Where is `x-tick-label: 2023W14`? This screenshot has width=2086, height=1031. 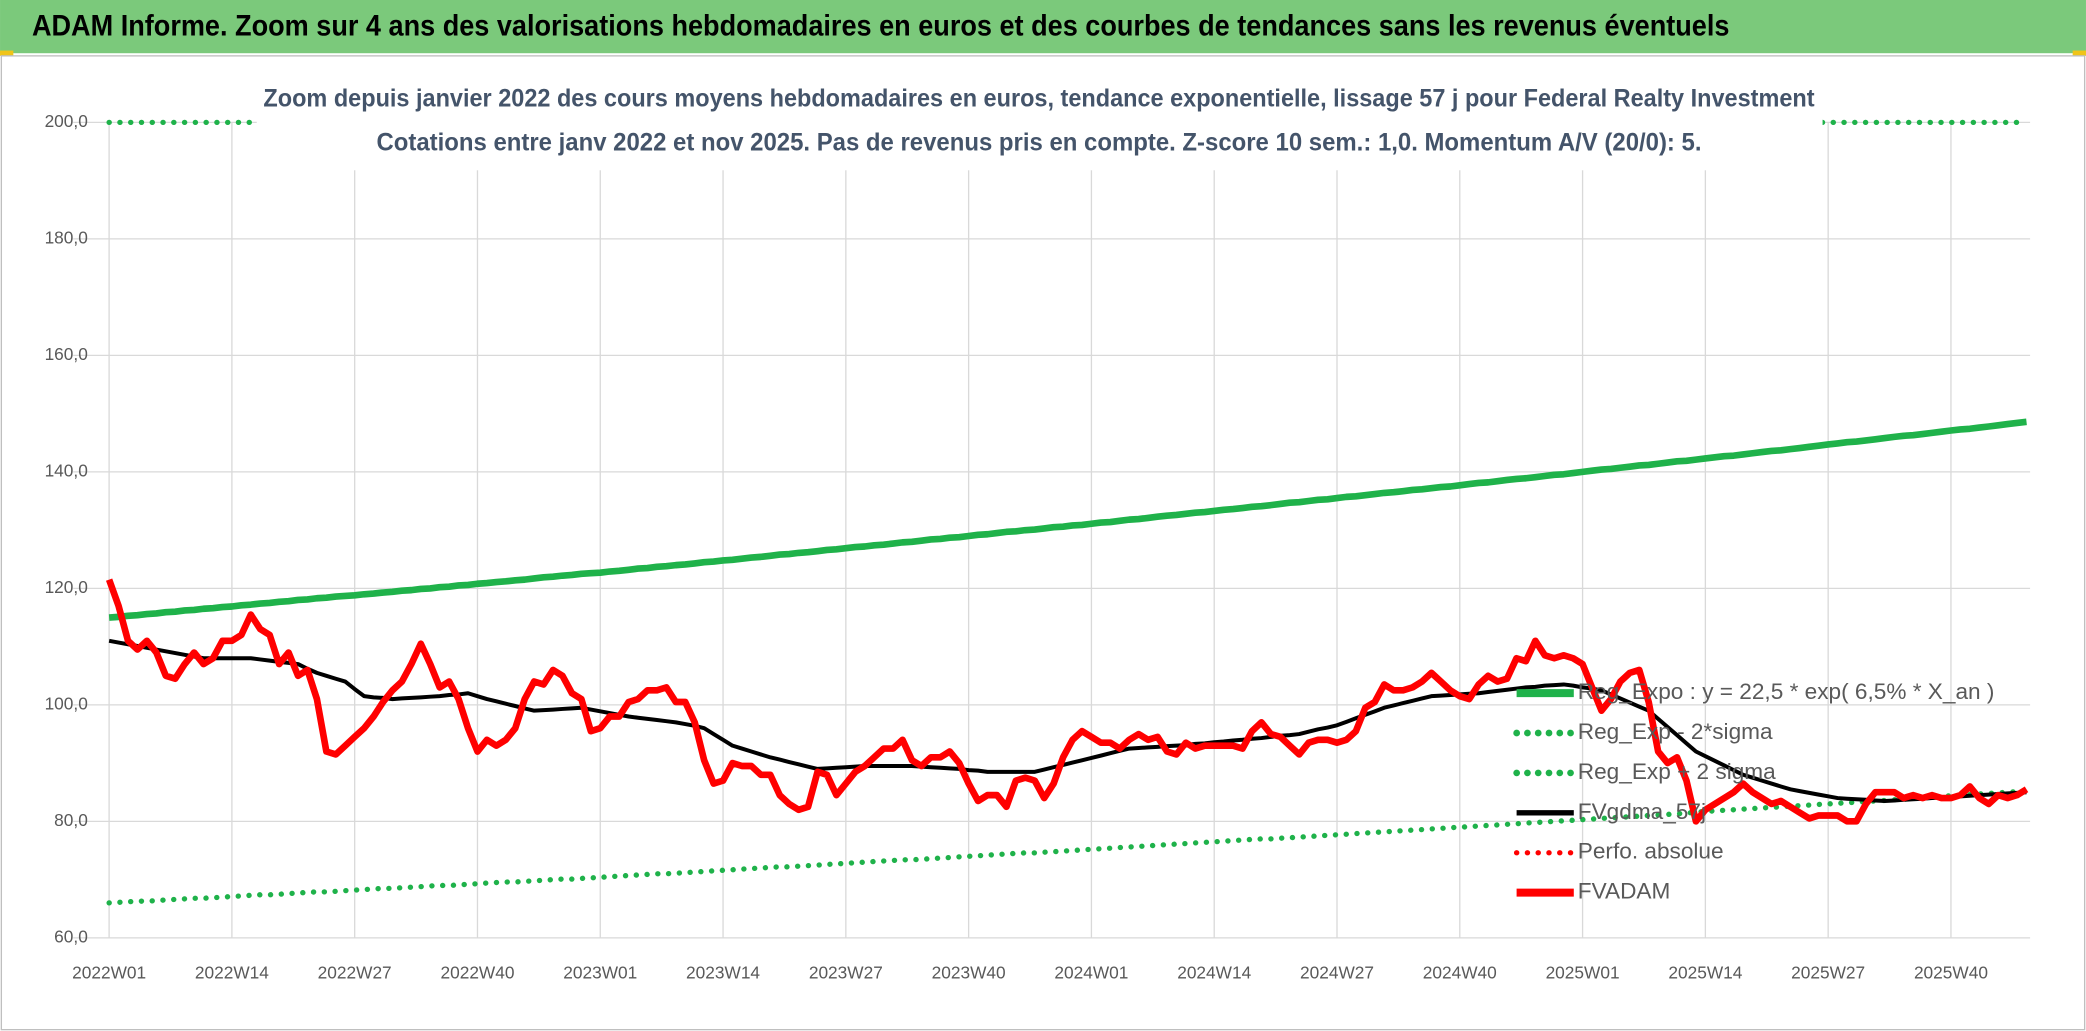
x-tick-label: 2023W14 is located at coordinates (723, 972).